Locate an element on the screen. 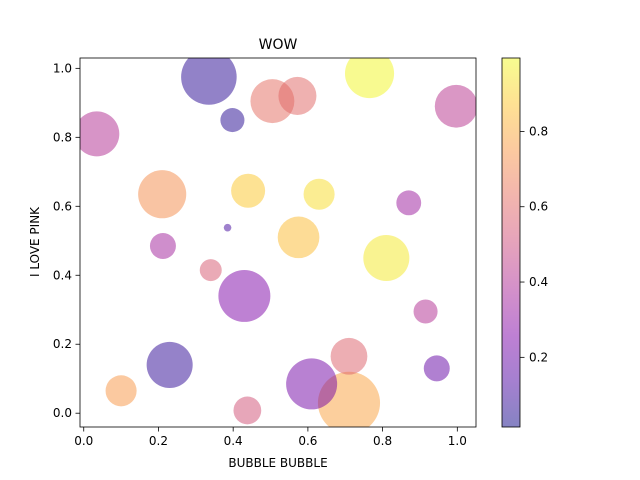 The height and width of the screenshot is (480, 640). y-tick-label: 0.8 is located at coordinates (62, 137).